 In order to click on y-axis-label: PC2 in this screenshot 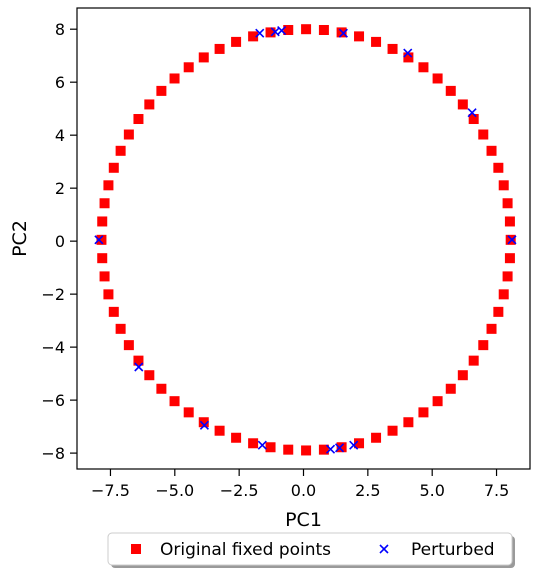, I will do `click(20, 238)`.